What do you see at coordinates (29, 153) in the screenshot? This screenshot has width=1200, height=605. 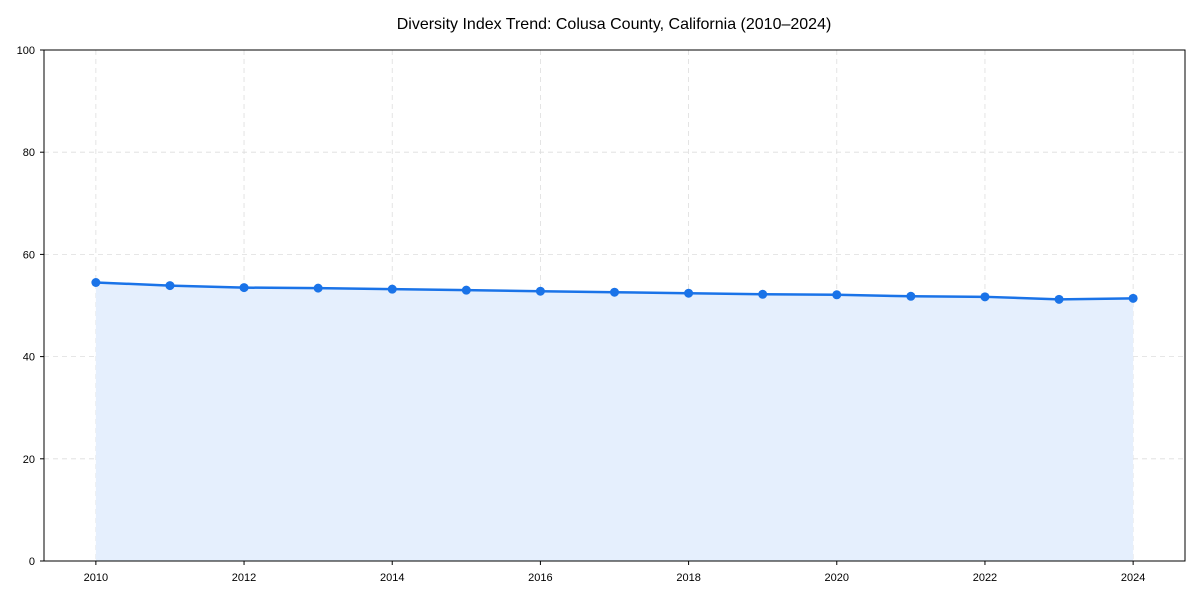 I see `y-tick-label: 80` at bounding box center [29, 153].